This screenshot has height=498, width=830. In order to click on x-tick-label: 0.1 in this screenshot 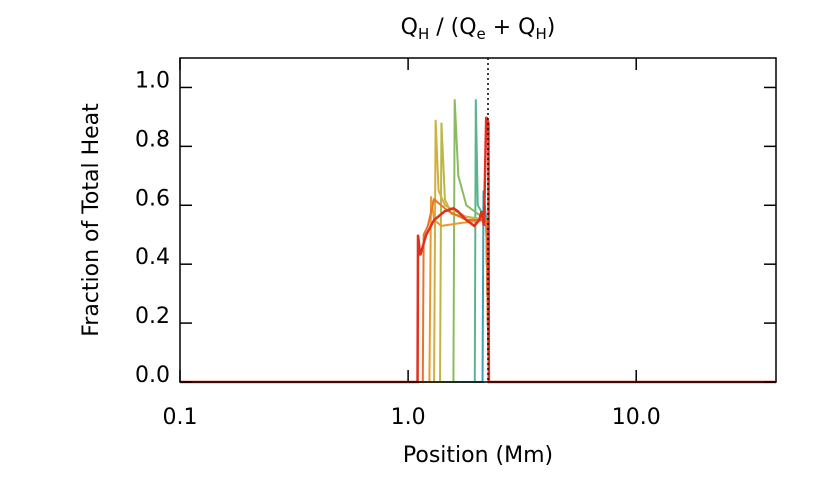, I will do `click(180, 417)`.